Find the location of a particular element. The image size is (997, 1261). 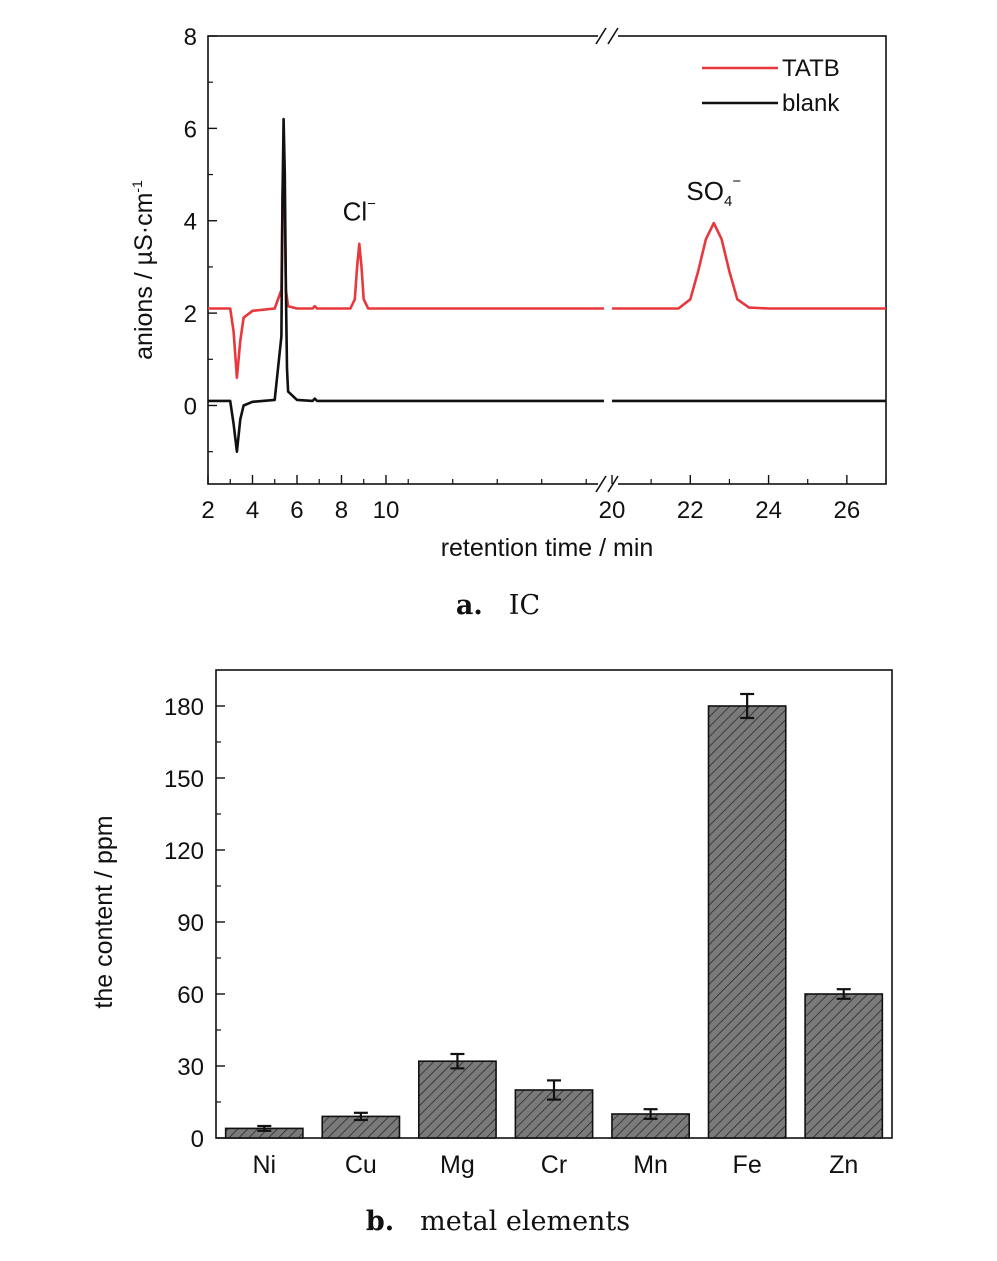

legend-label-blank: blank is located at coordinates (811, 103).